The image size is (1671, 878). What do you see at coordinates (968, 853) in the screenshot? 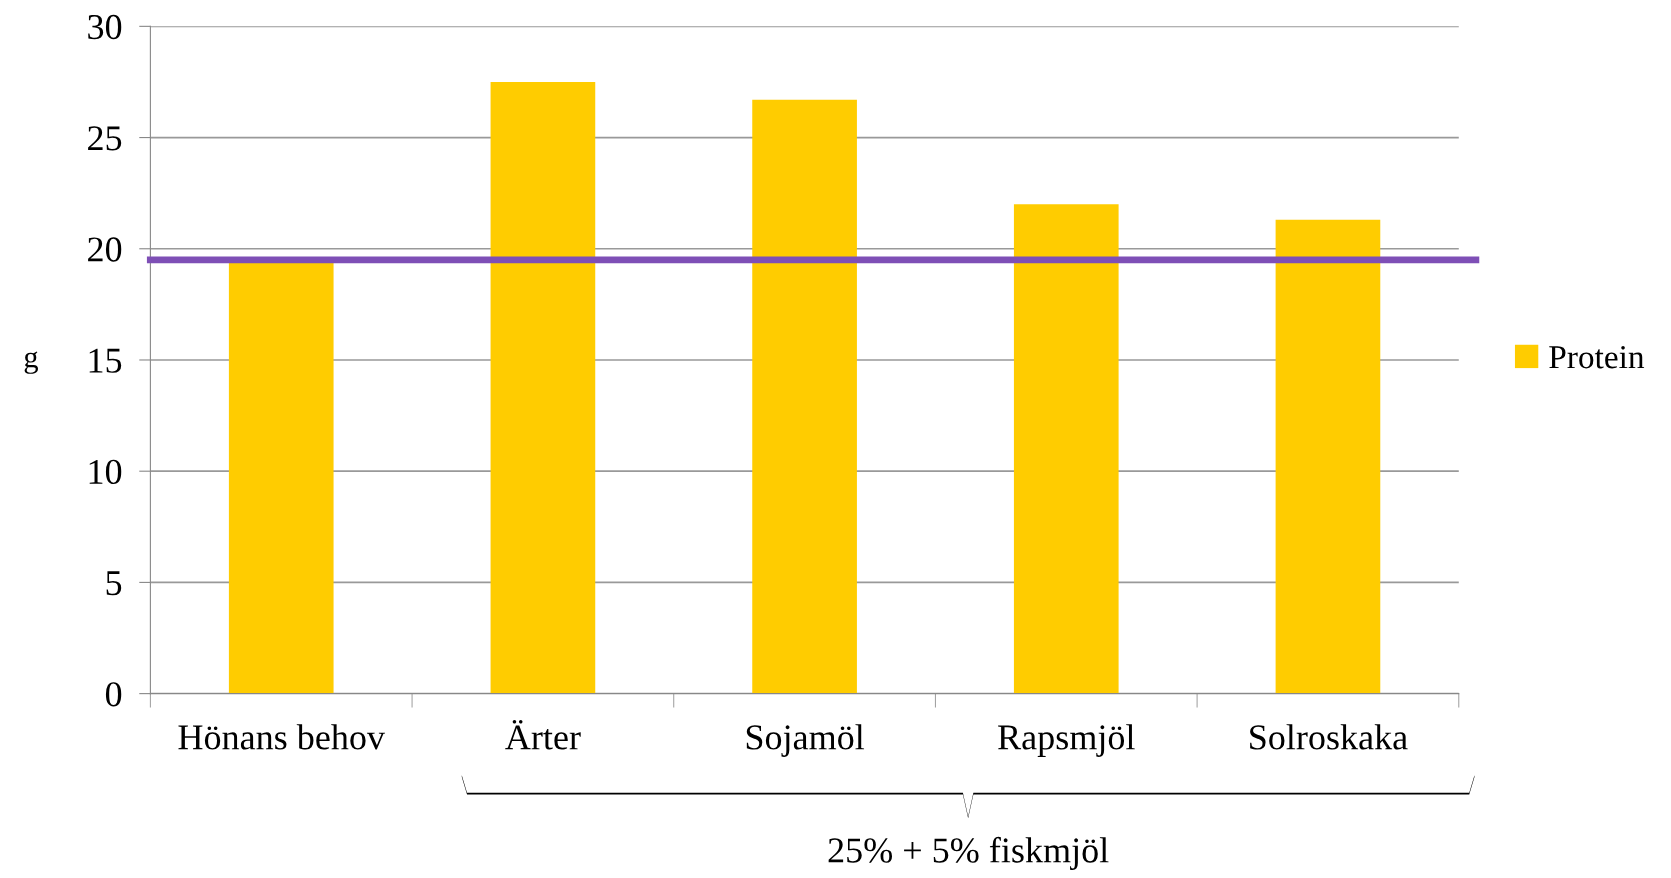
I see `text: 25% + 5% fiskmjöl` at bounding box center [968, 853].